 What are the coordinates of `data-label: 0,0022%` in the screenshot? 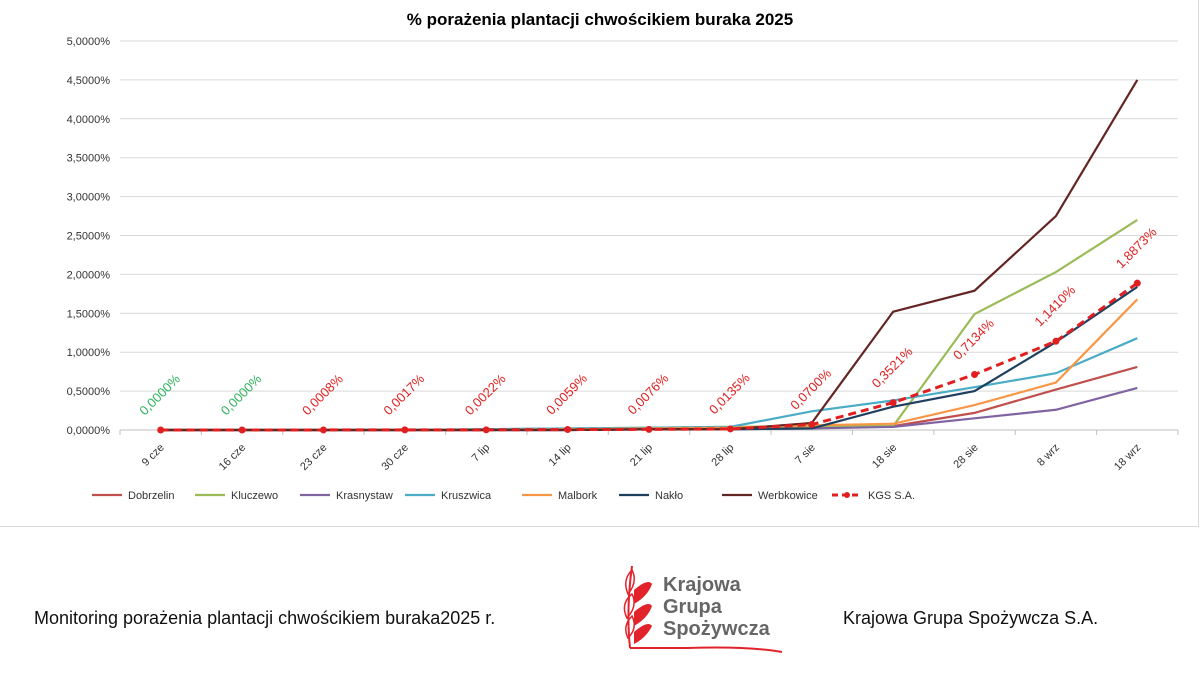 It's located at (485, 394).